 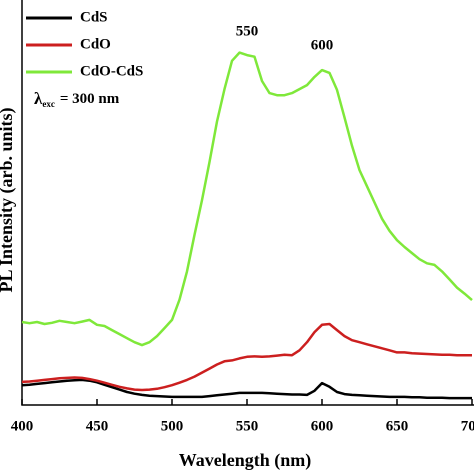 I want to click on peak-label: 550, so click(x=247, y=31).